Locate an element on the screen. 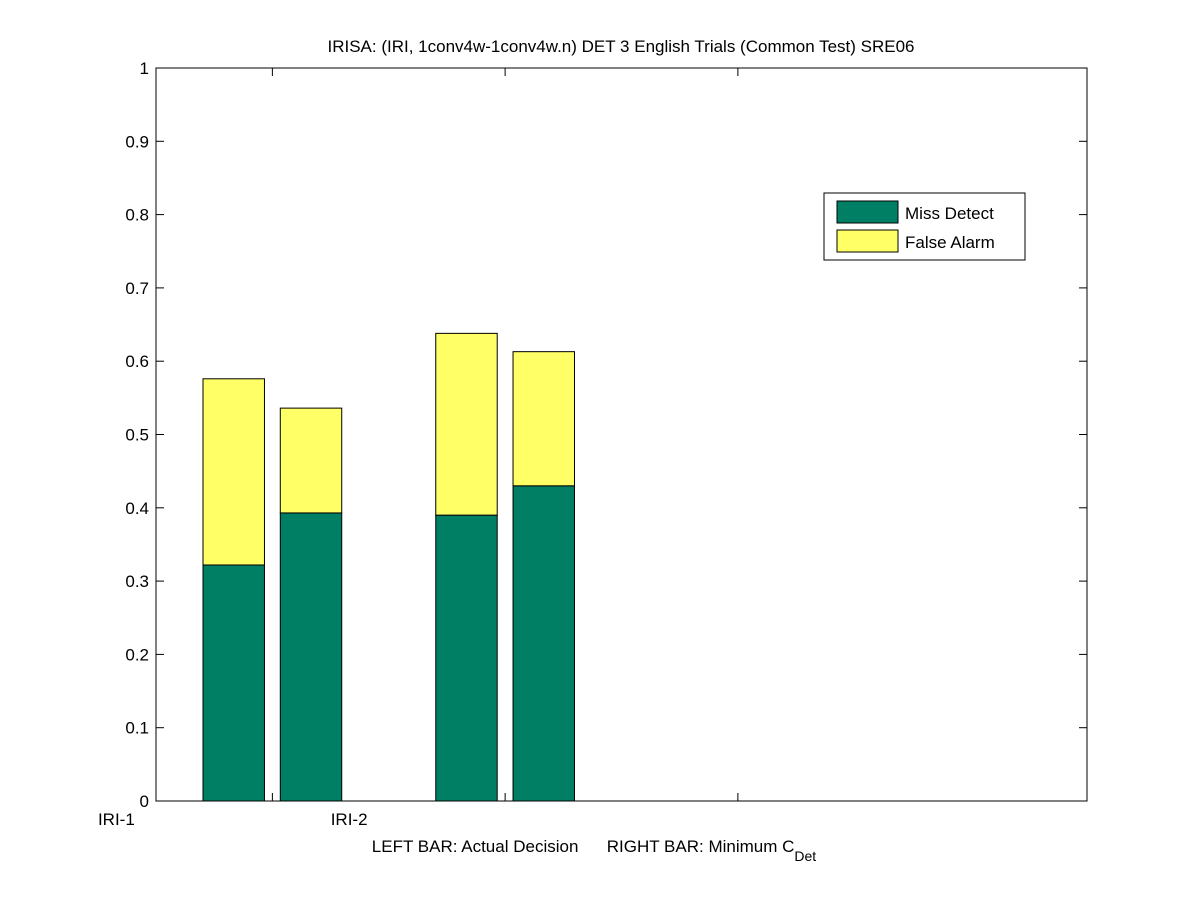 This screenshot has height=900, width=1201. bar-miss-detect-group2-actual is located at coordinates (466, 658).